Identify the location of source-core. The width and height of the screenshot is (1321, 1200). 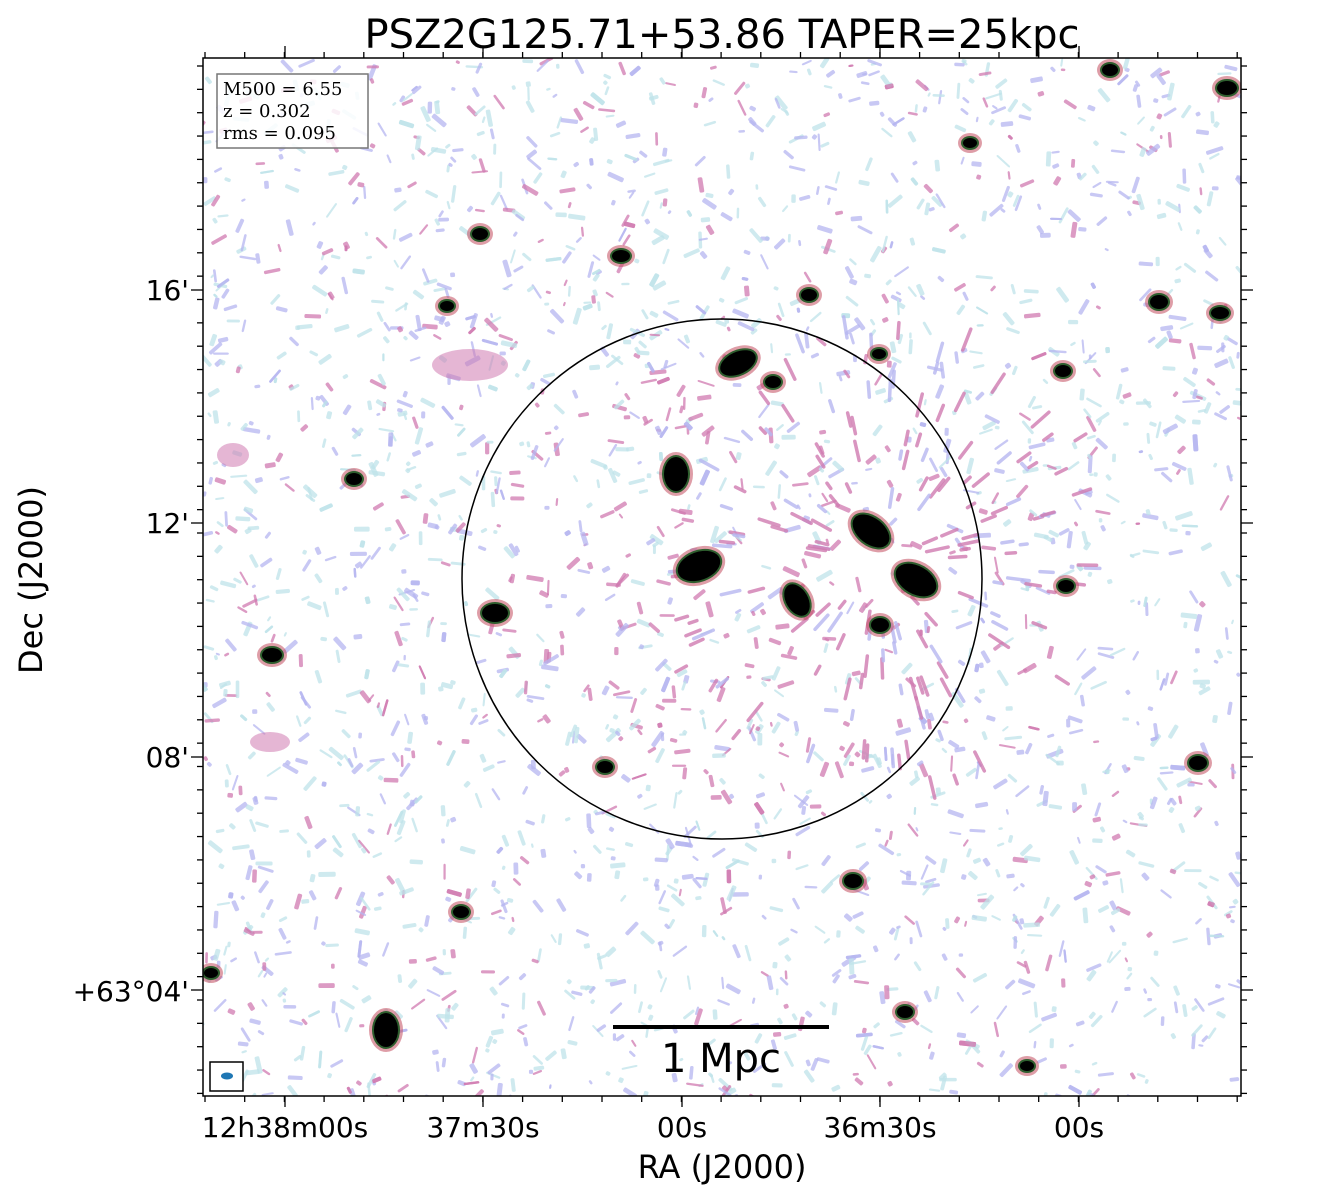
(880, 625).